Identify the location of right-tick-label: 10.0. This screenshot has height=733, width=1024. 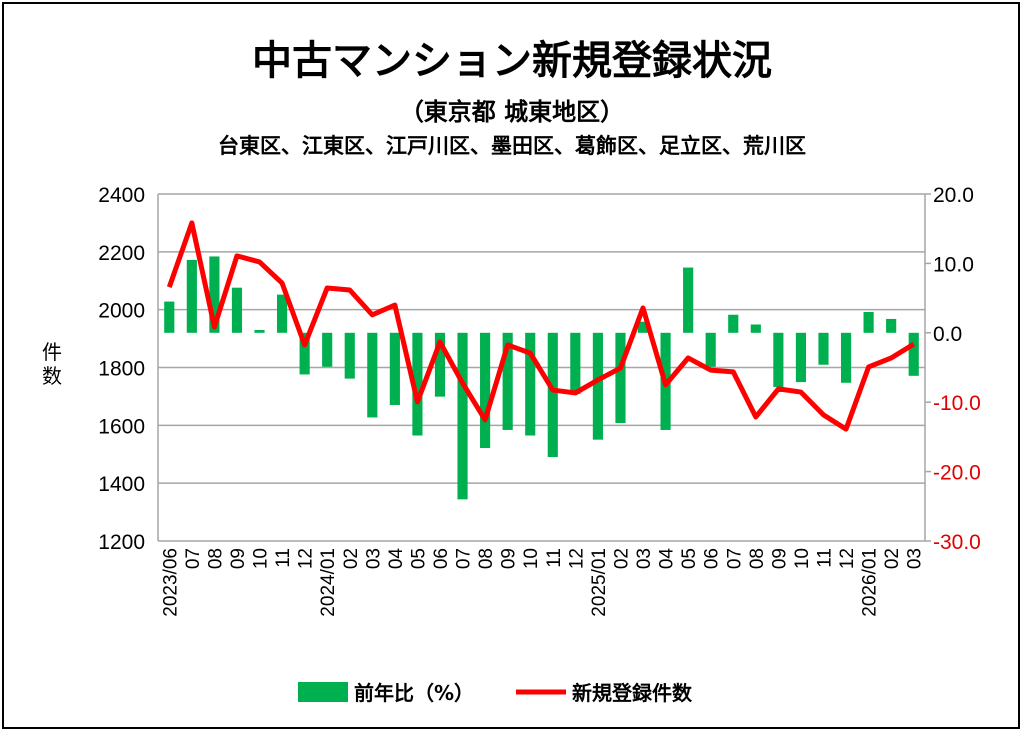
(953, 264).